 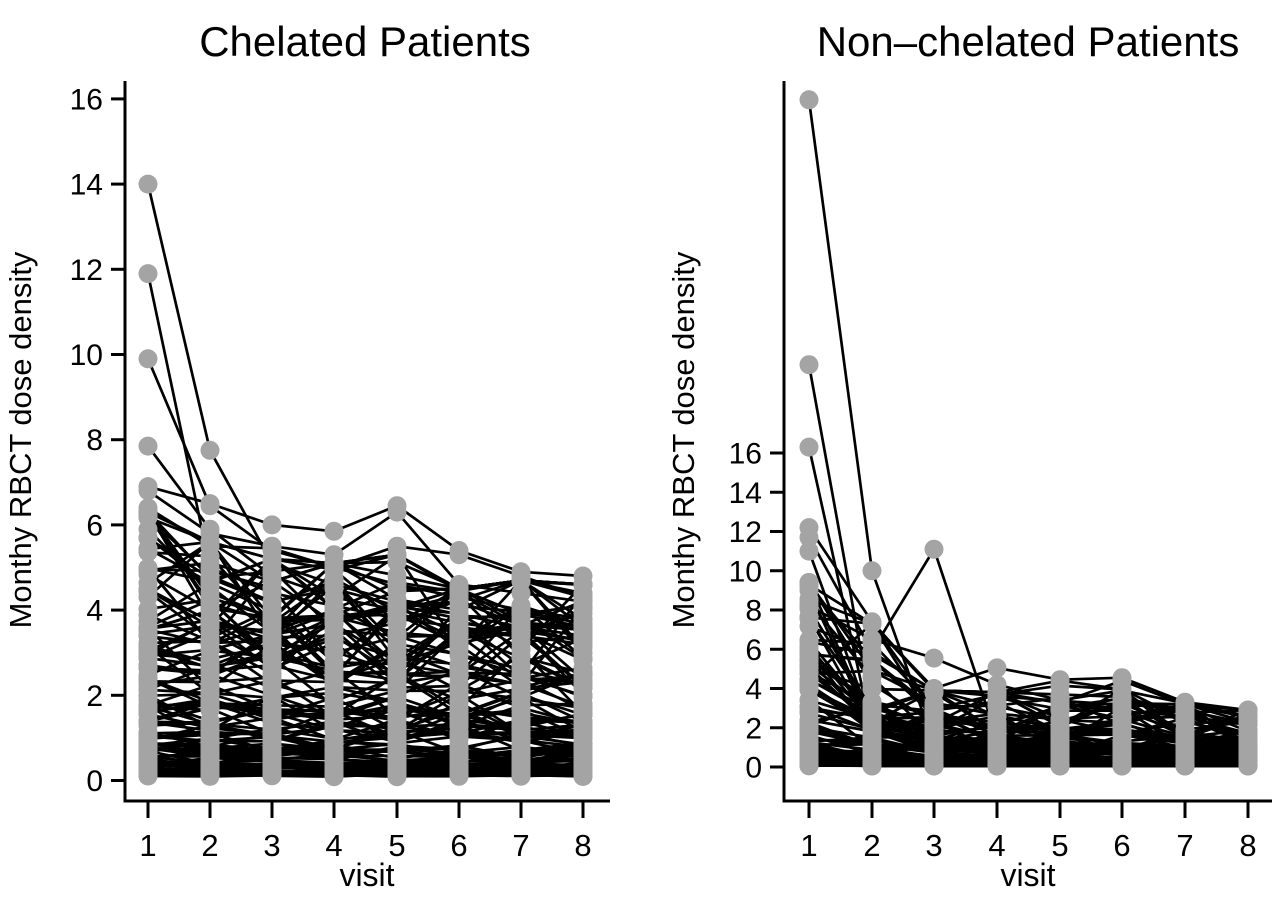 I want to click on panel-left-x-axis-label: visit, so click(x=366, y=875).